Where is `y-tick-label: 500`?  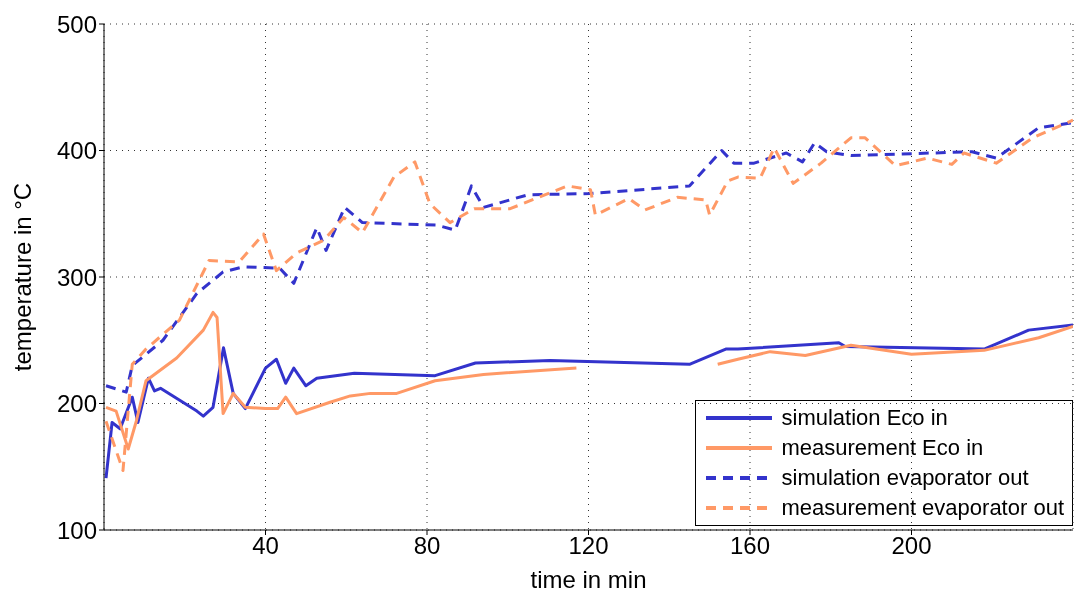
y-tick-label: 500 is located at coordinates (76, 24).